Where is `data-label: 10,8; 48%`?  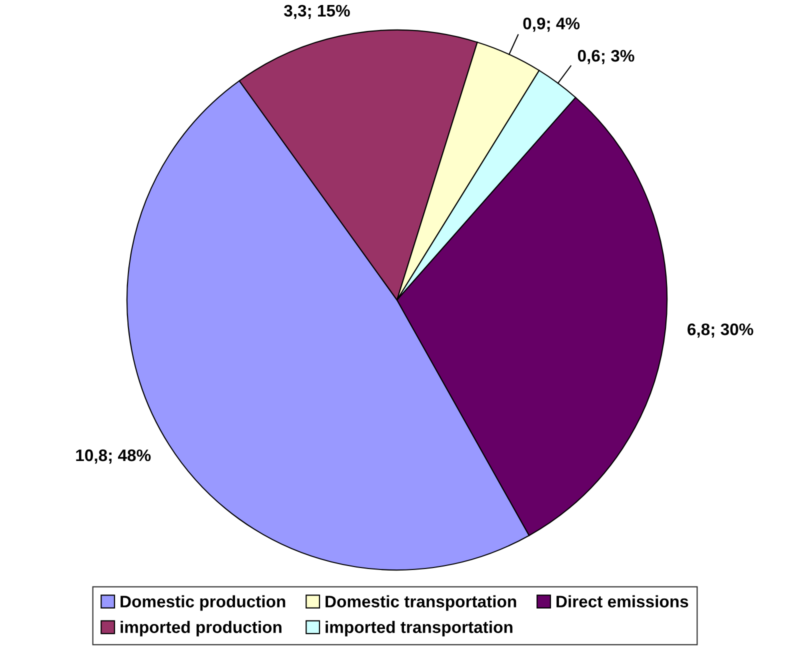
data-label: 10,8; 48% is located at coordinates (113, 456).